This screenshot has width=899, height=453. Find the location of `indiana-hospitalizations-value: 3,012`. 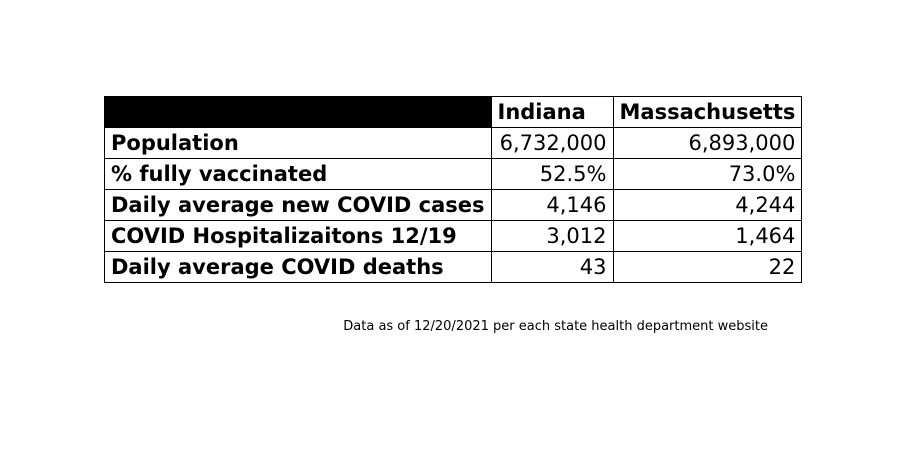

indiana-hospitalizations-value: 3,012 is located at coordinates (552, 236).